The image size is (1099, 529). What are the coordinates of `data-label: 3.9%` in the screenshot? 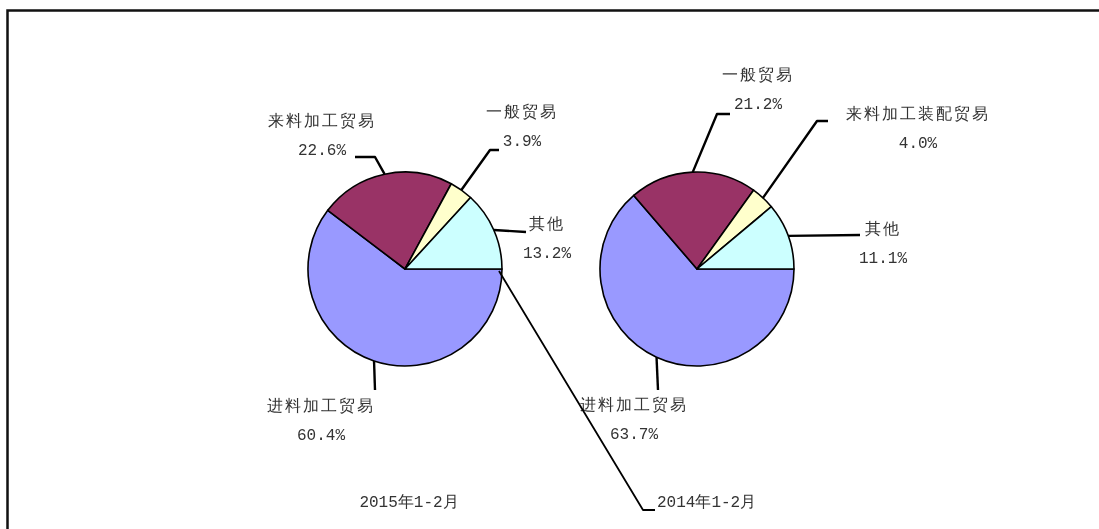 It's located at (522, 142).